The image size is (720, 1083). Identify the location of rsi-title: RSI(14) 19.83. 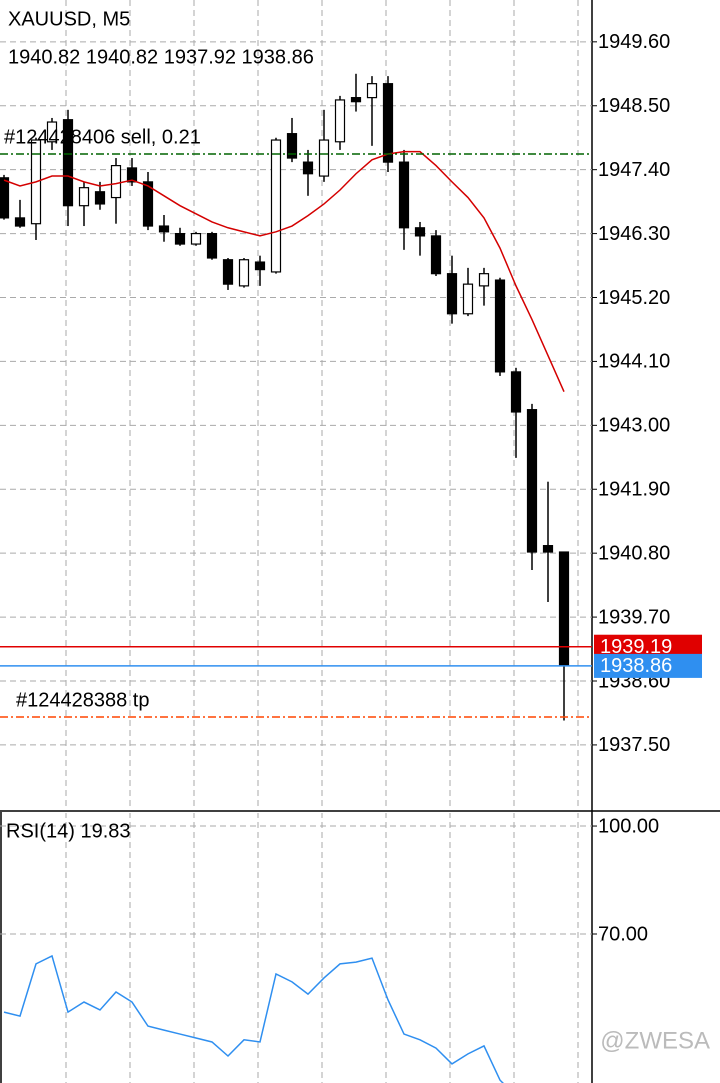
(68, 831).